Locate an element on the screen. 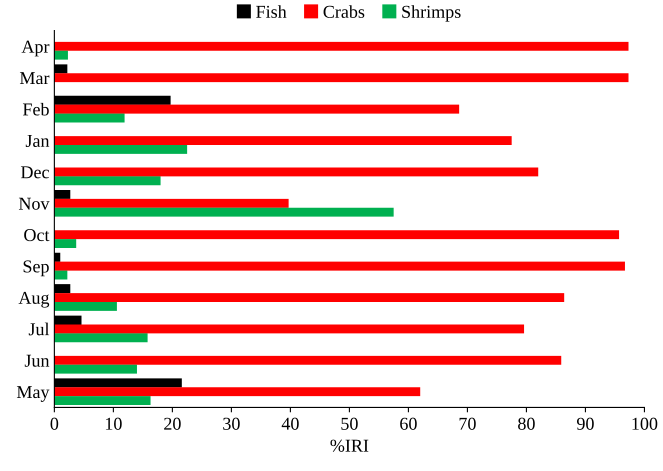  x-tick-label: 50 is located at coordinates (349, 424).